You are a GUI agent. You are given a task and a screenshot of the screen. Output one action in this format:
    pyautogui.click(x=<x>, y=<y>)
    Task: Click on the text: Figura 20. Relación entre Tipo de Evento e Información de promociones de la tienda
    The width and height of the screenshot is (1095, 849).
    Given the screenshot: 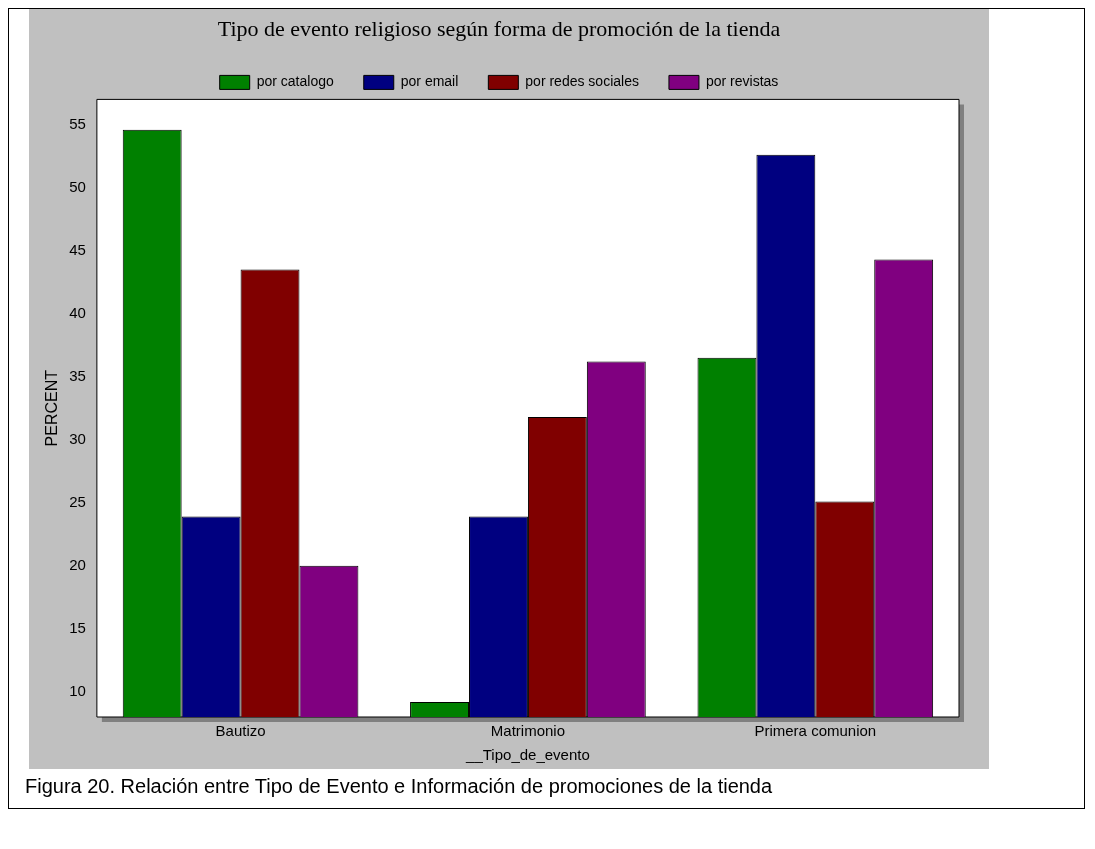 What is the action you would take?
    pyautogui.click(x=399, y=786)
    